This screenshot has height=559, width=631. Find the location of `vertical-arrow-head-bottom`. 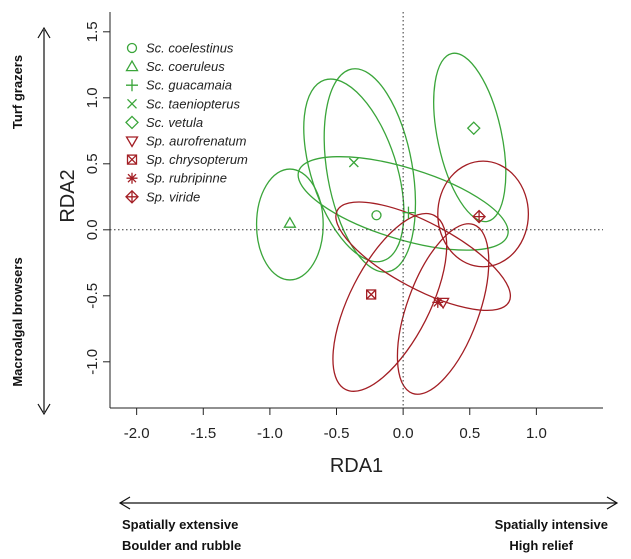

vertical-arrow-head-bottom is located at coordinates (44, 409).